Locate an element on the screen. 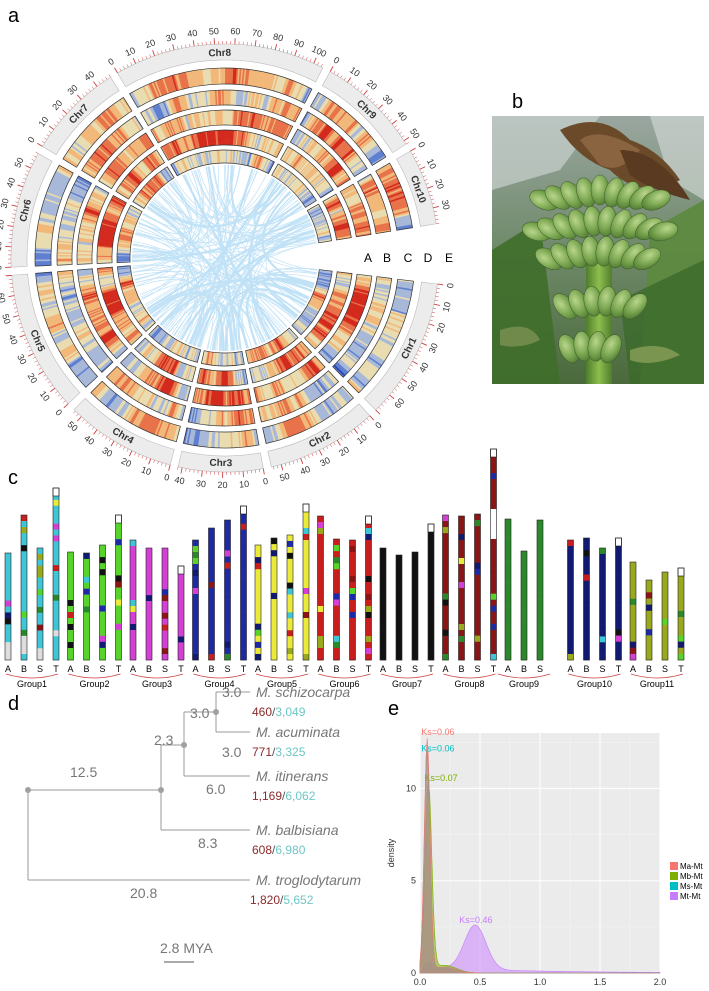 This screenshot has height=991, width=709. group-label: Group7 is located at coordinates (407, 684).